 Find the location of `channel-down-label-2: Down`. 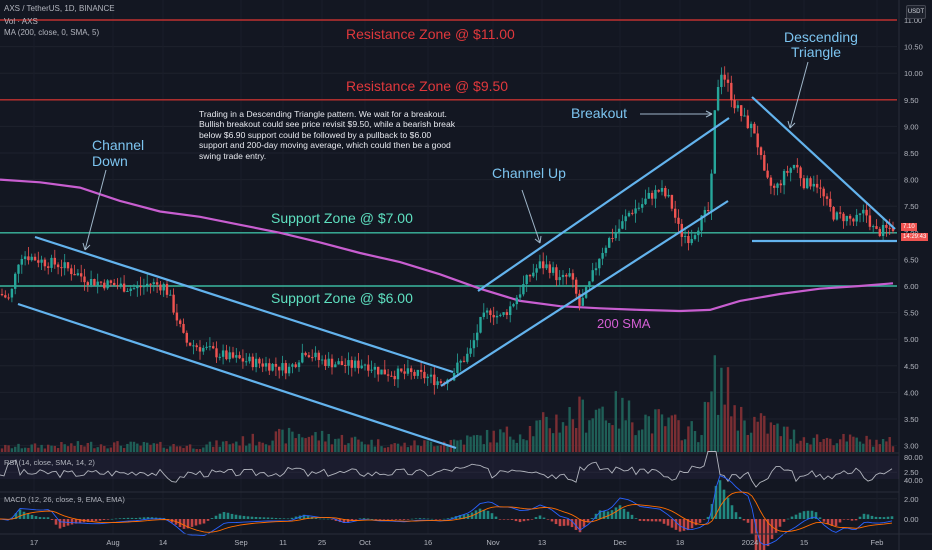

channel-down-label-2: Down is located at coordinates (110, 161).